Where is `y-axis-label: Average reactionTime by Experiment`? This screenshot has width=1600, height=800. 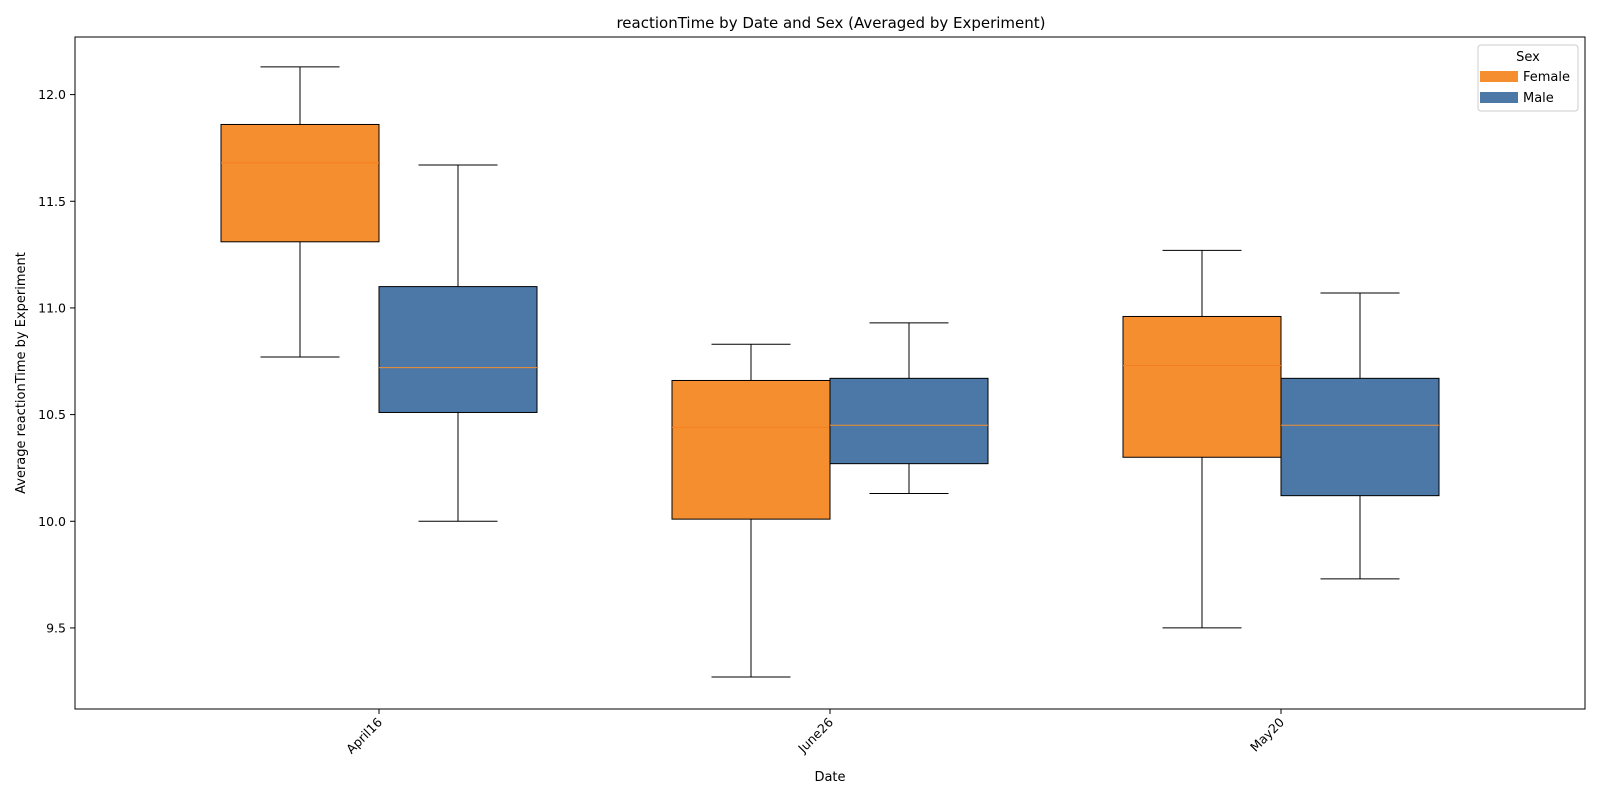
y-axis-label: Average reactionTime by Experiment is located at coordinates (21, 373).